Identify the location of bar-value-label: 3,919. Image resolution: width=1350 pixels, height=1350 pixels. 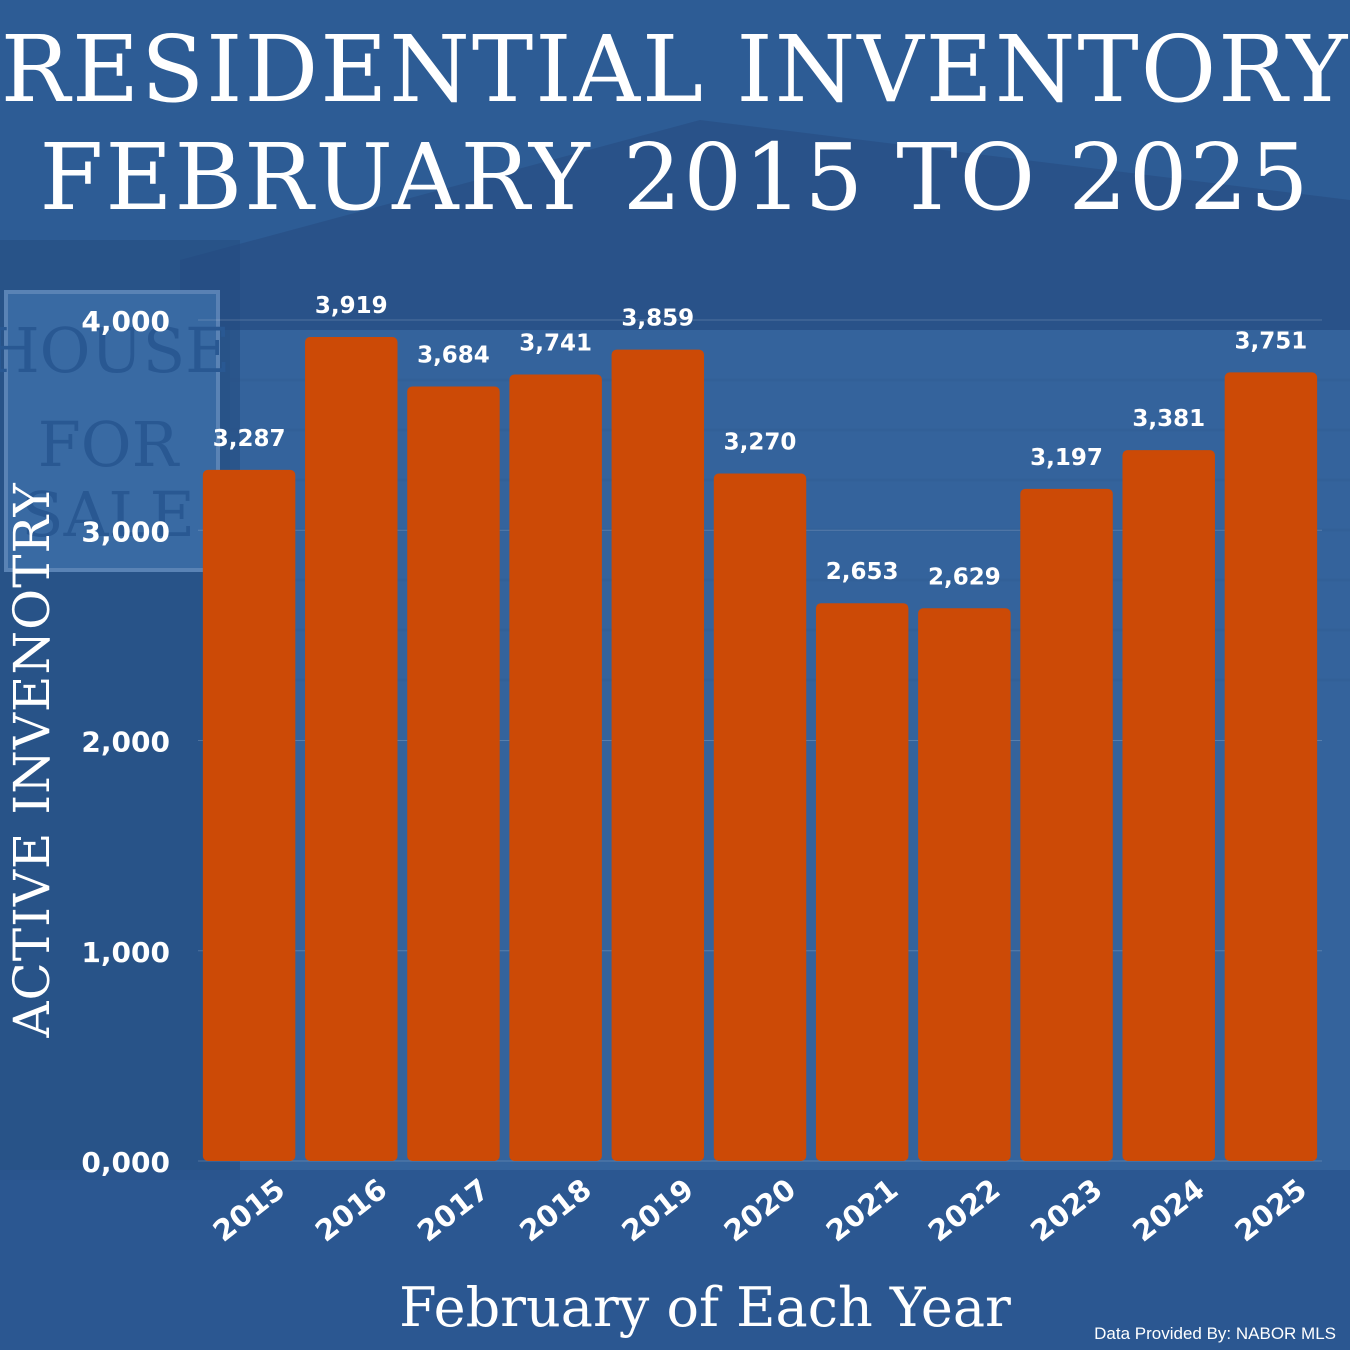
(351, 306).